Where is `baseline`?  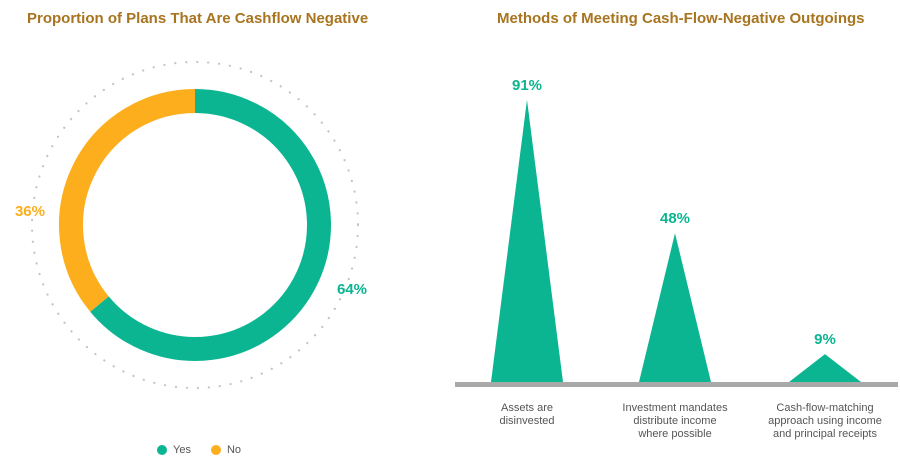
baseline is located at coordinates (676, 384).